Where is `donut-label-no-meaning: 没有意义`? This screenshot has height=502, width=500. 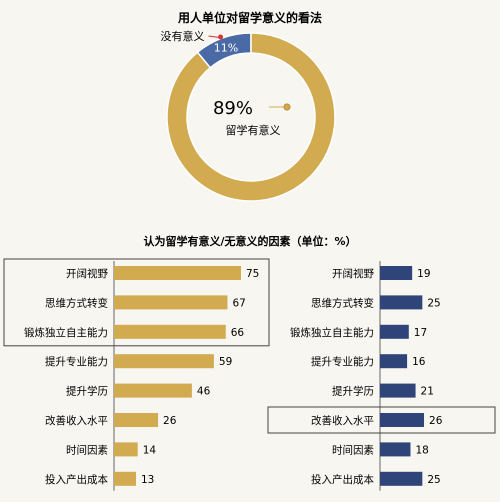
donut-label-no-meaning: 没有意义 is located at coordinates (183, 36).